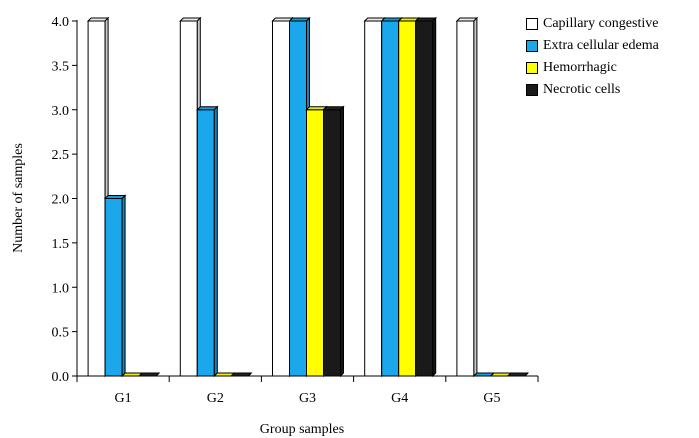 This screenshot has height=438, width=699. I want to click on legend-swatch-capillary-congestive, so click(532, 24).